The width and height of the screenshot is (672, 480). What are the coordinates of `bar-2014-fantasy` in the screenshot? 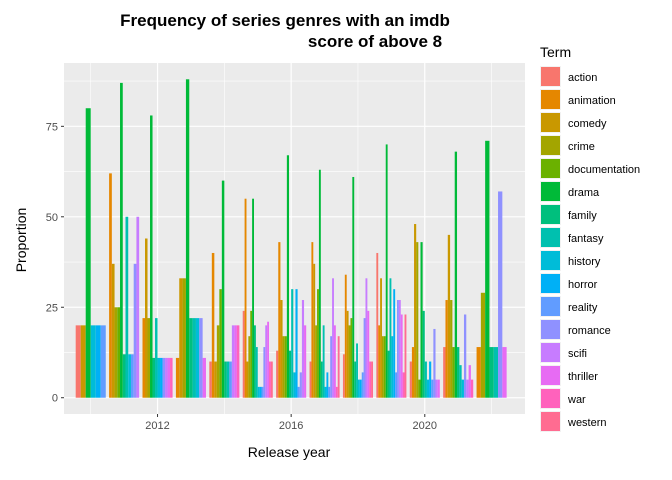 It's located at (228, 379).